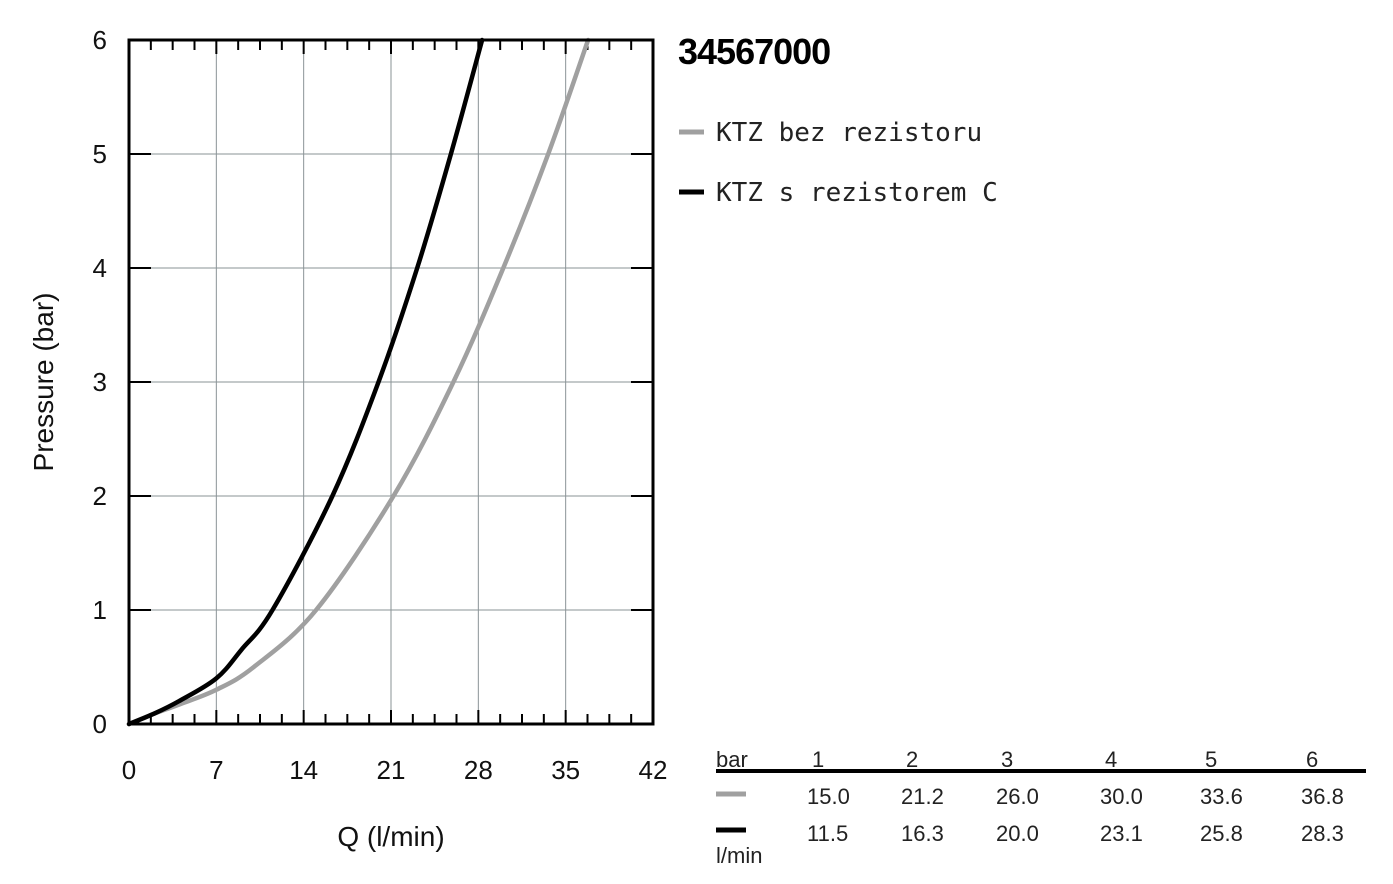 Image resolution: width=1393 pixels, height=884 pixels. I want to click on table-header-cell: 4, so click(1111, 759).